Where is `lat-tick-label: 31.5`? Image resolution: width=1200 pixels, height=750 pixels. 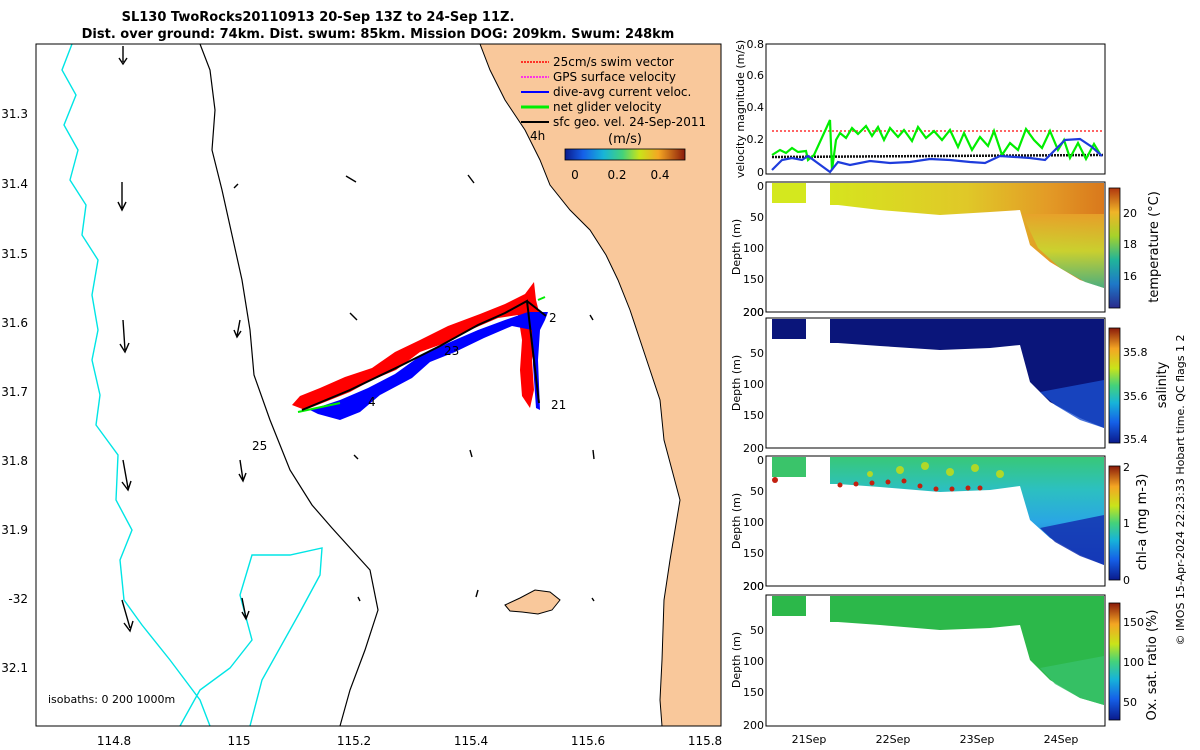 lat-tick-label: 31.5 is located at coordinates (14, 254).